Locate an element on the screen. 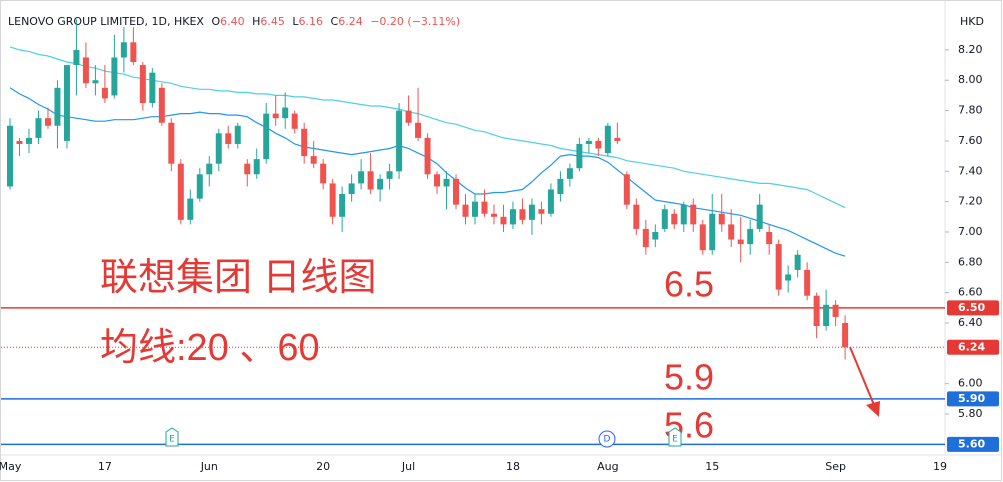 The height and width of the screenshot is (482, 1003). arrow-shaft is located at coordinates (862, 376).